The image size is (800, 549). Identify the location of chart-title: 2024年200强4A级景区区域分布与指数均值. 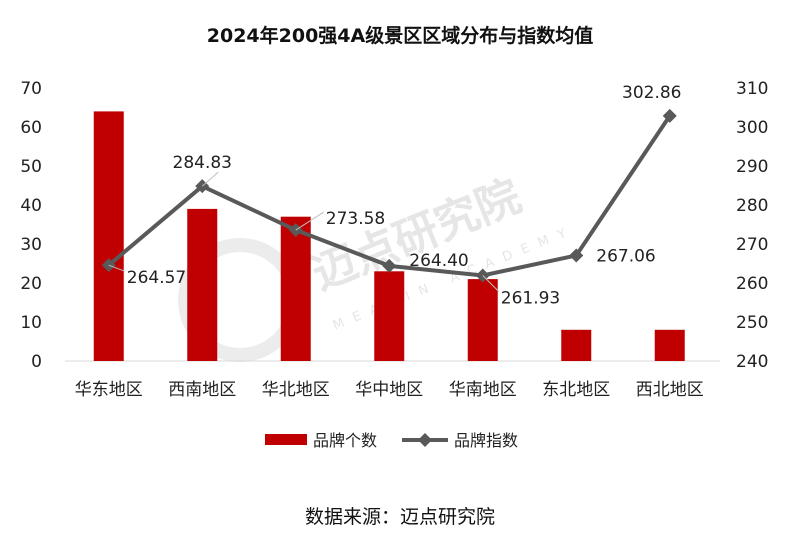
(400, 35).